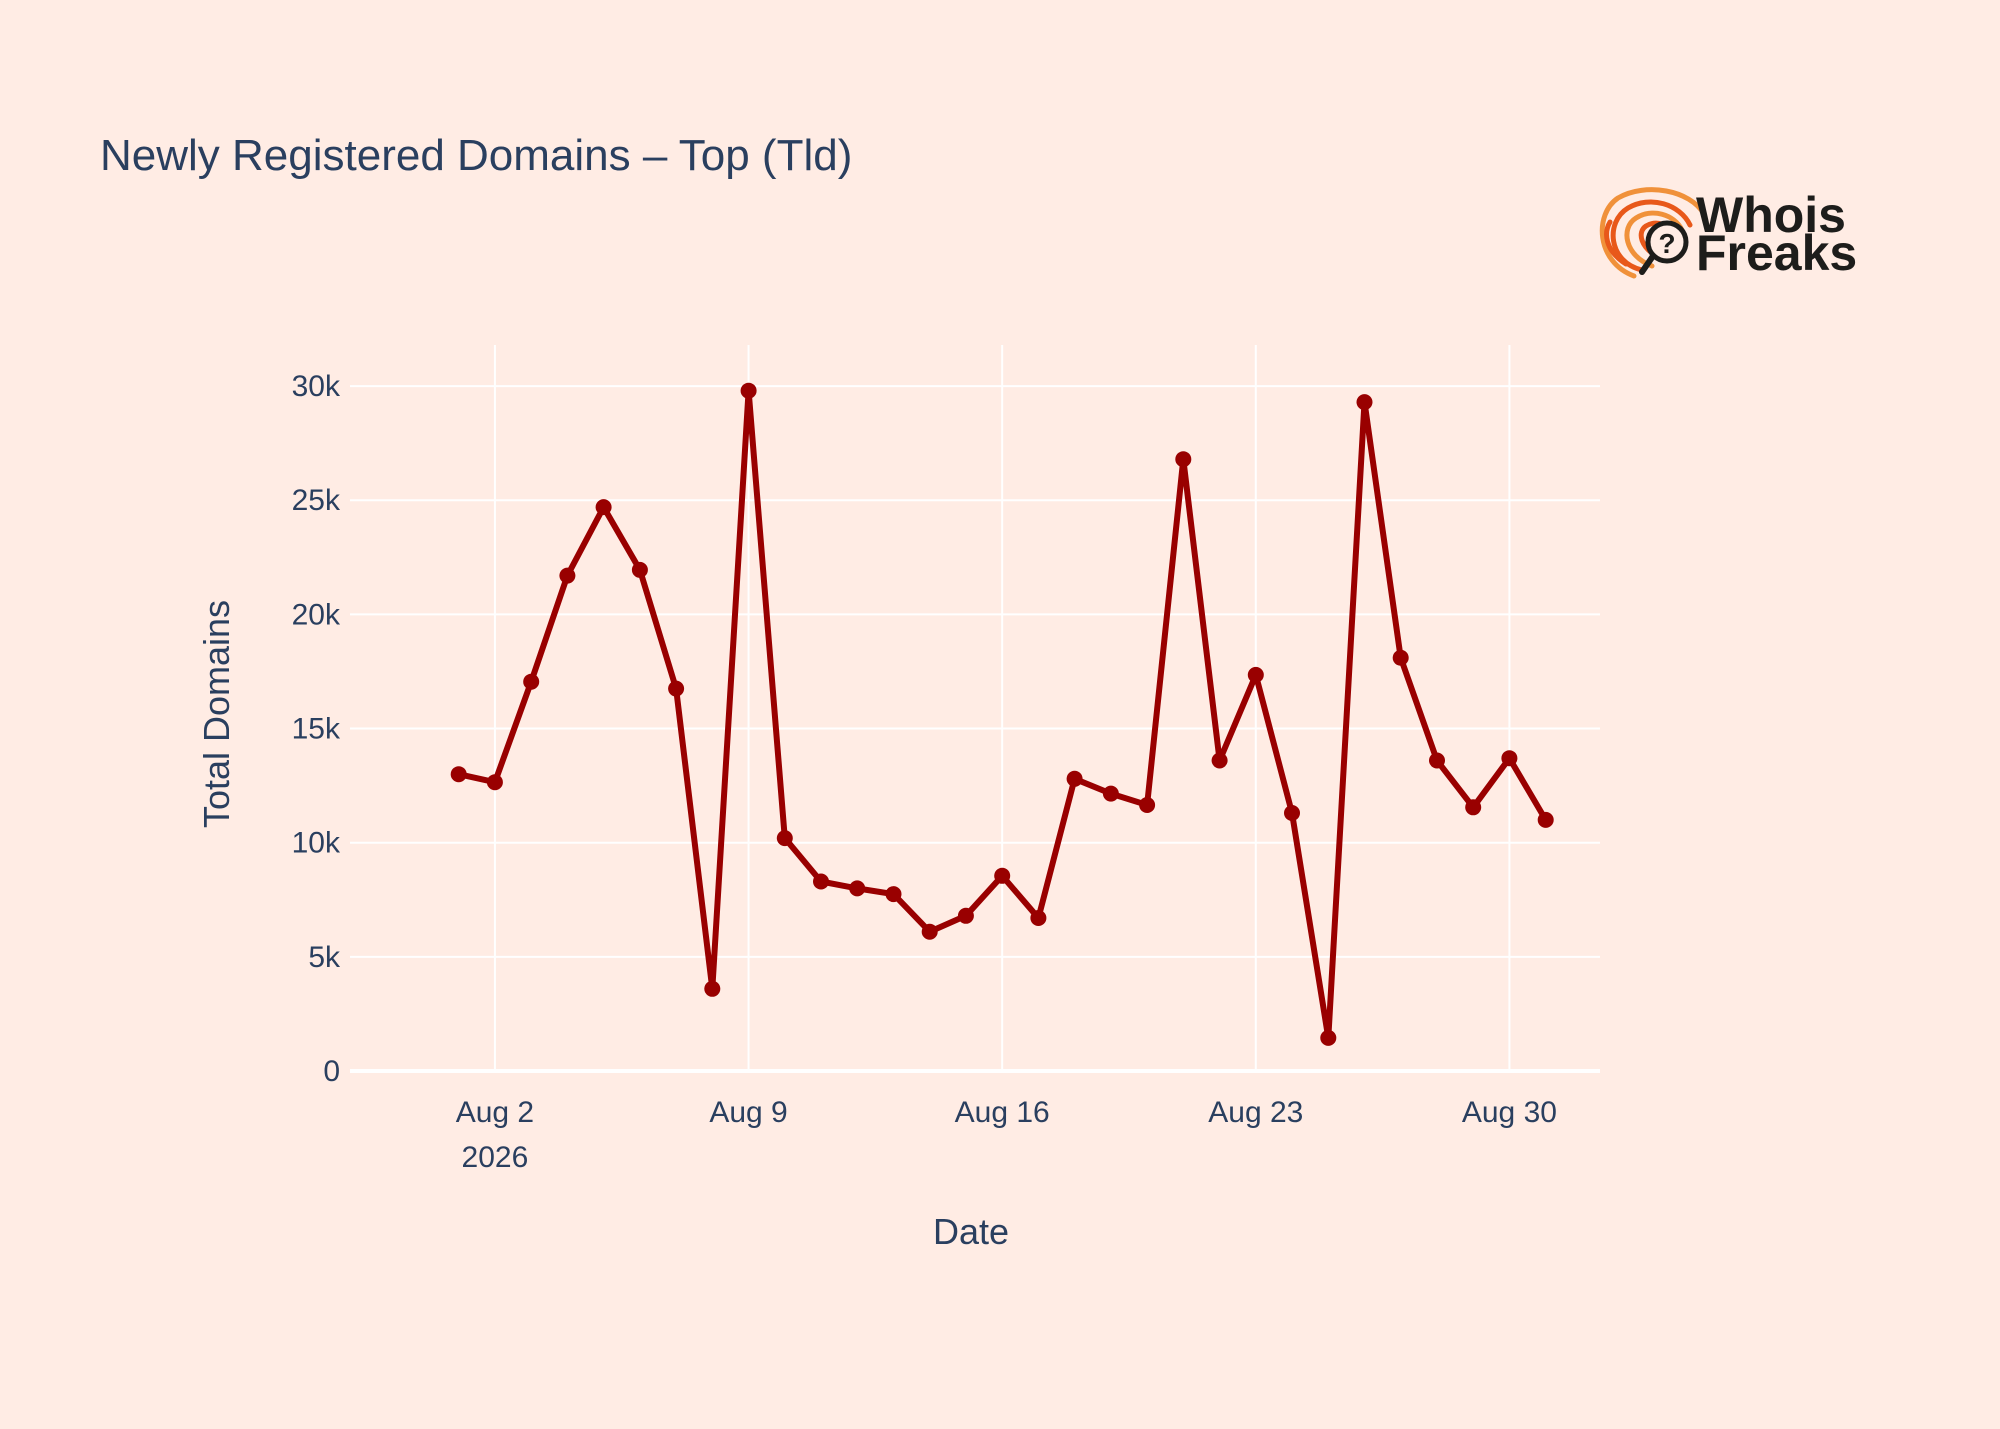  What do you see at coordinates (331, 1071) in the screenshot?
I see `y-tick-label: 0` at bounding box center [331, 1071].